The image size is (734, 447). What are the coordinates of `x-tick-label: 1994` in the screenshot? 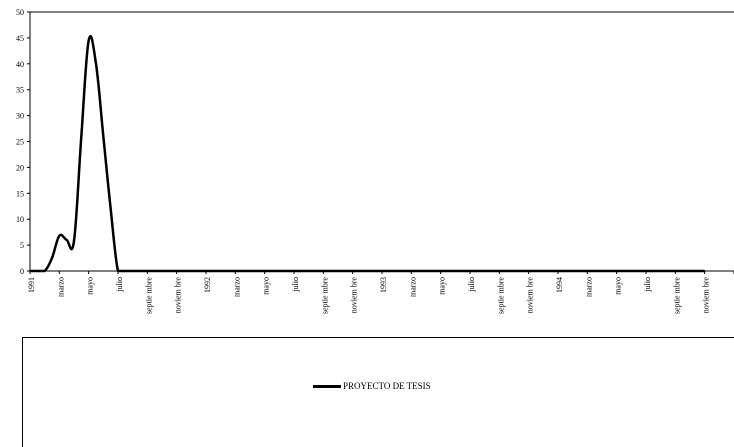 It's located at (559, 285).